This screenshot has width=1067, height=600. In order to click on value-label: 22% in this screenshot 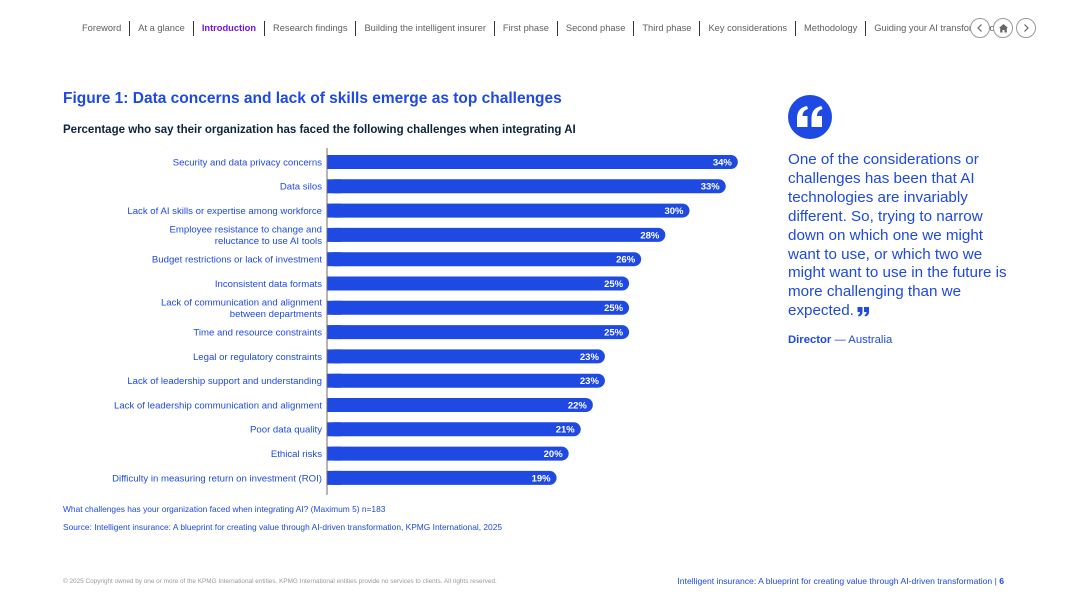, I will do `click(578, 405)`.